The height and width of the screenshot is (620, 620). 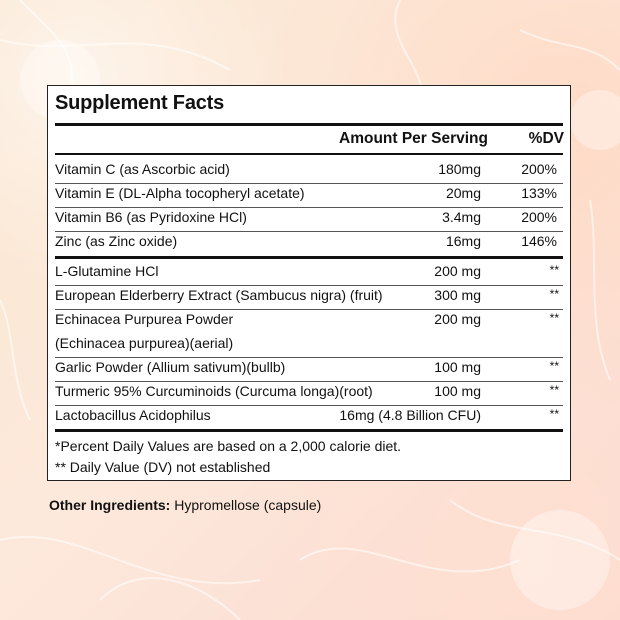 I want to click on nutrient-name: Vitamin E (DL-Alpha tocopheryl acetate), so click(x=180, y=193).